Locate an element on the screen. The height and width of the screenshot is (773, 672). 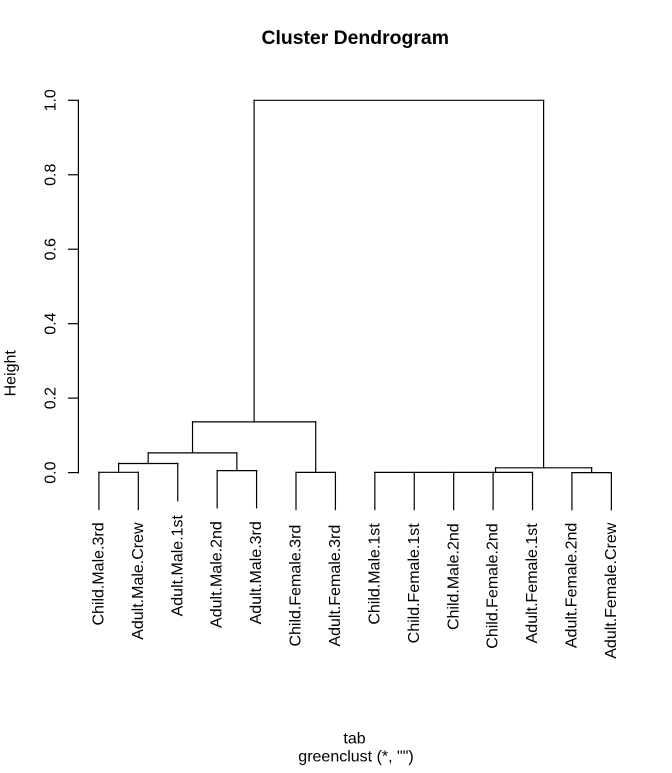
svg-text: Child.Female.3rd is located at coordinates (296, 586).